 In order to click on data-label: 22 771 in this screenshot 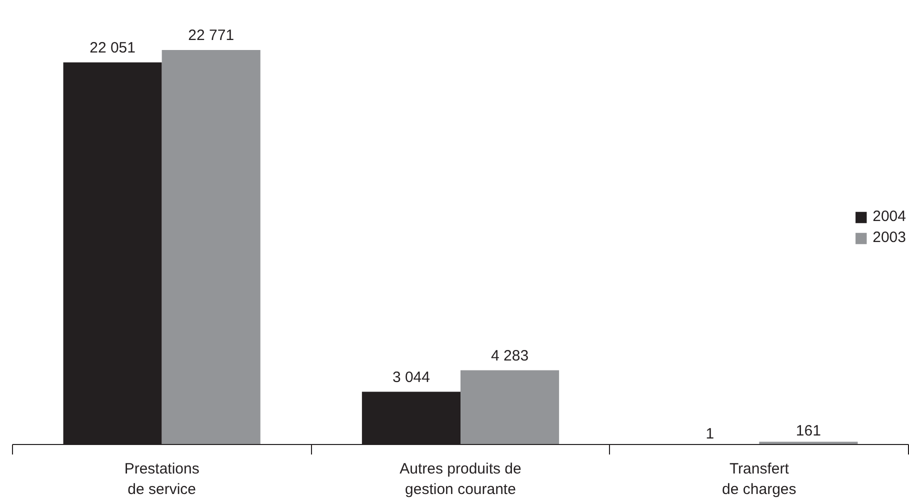, I will do `click(211, 35)`.